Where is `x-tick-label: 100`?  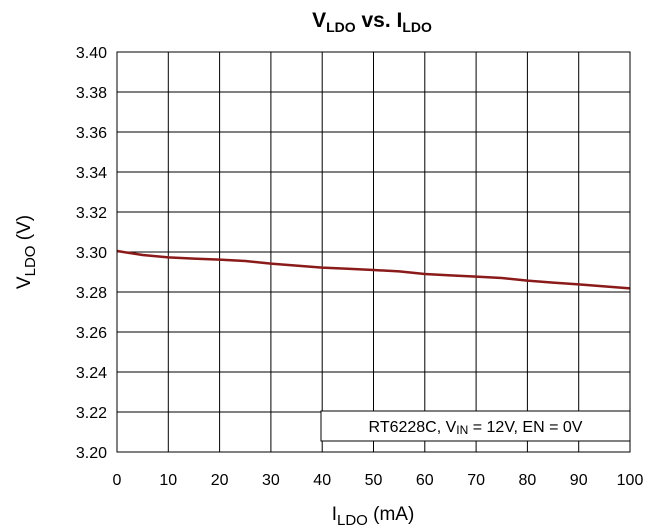
x-tick-label: 100 is located at coordinates (630, 480).